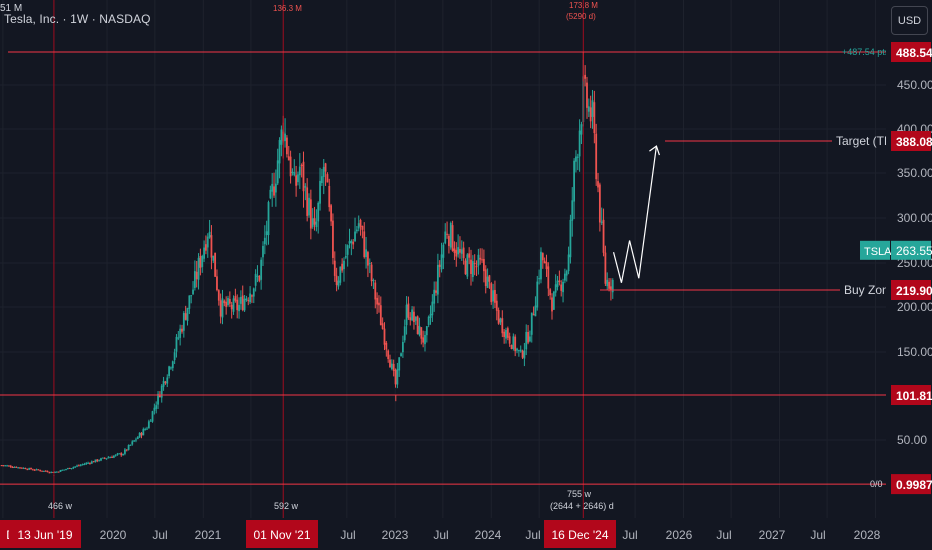 This screenshot has height=550, width=932. What do you see at coordinates (912, 440) in the screenshot?
I see `y-tick-label: 50.00` at bounding box center [912, 440].